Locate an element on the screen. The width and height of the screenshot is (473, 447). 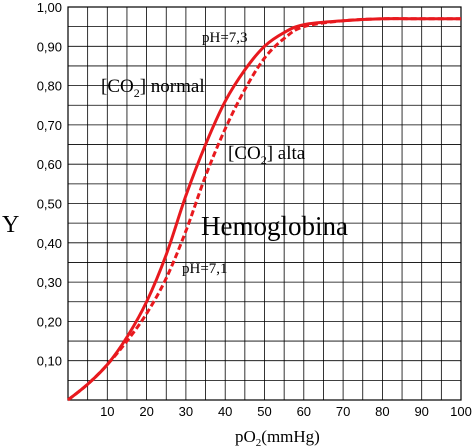
y-tick-labels: 0,10 0,20 0,30 0,40 0,50 0,60 0,70 0,80 0,90 1,00 is located at coordinates (49, 184).